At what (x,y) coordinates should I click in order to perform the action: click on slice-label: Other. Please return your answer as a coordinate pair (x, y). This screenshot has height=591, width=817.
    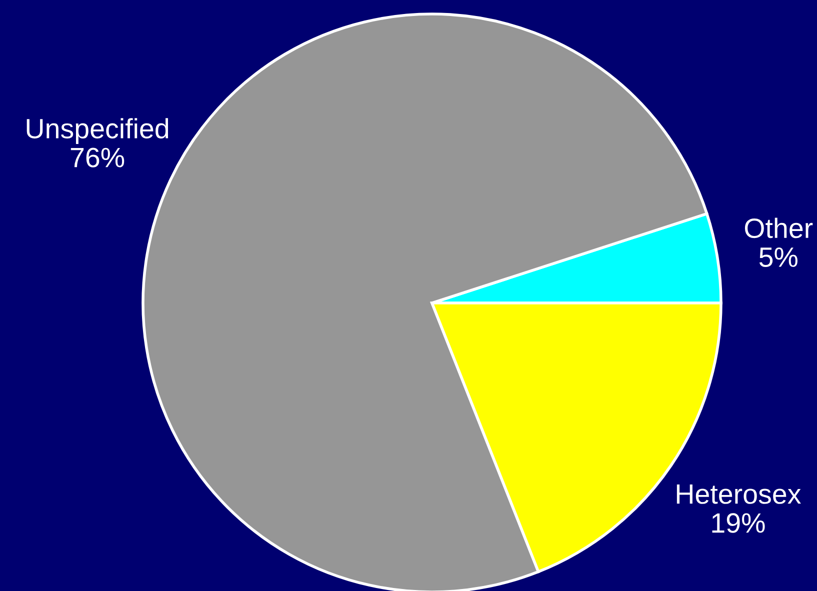
    Looking at the image, I should click on (778, 228).